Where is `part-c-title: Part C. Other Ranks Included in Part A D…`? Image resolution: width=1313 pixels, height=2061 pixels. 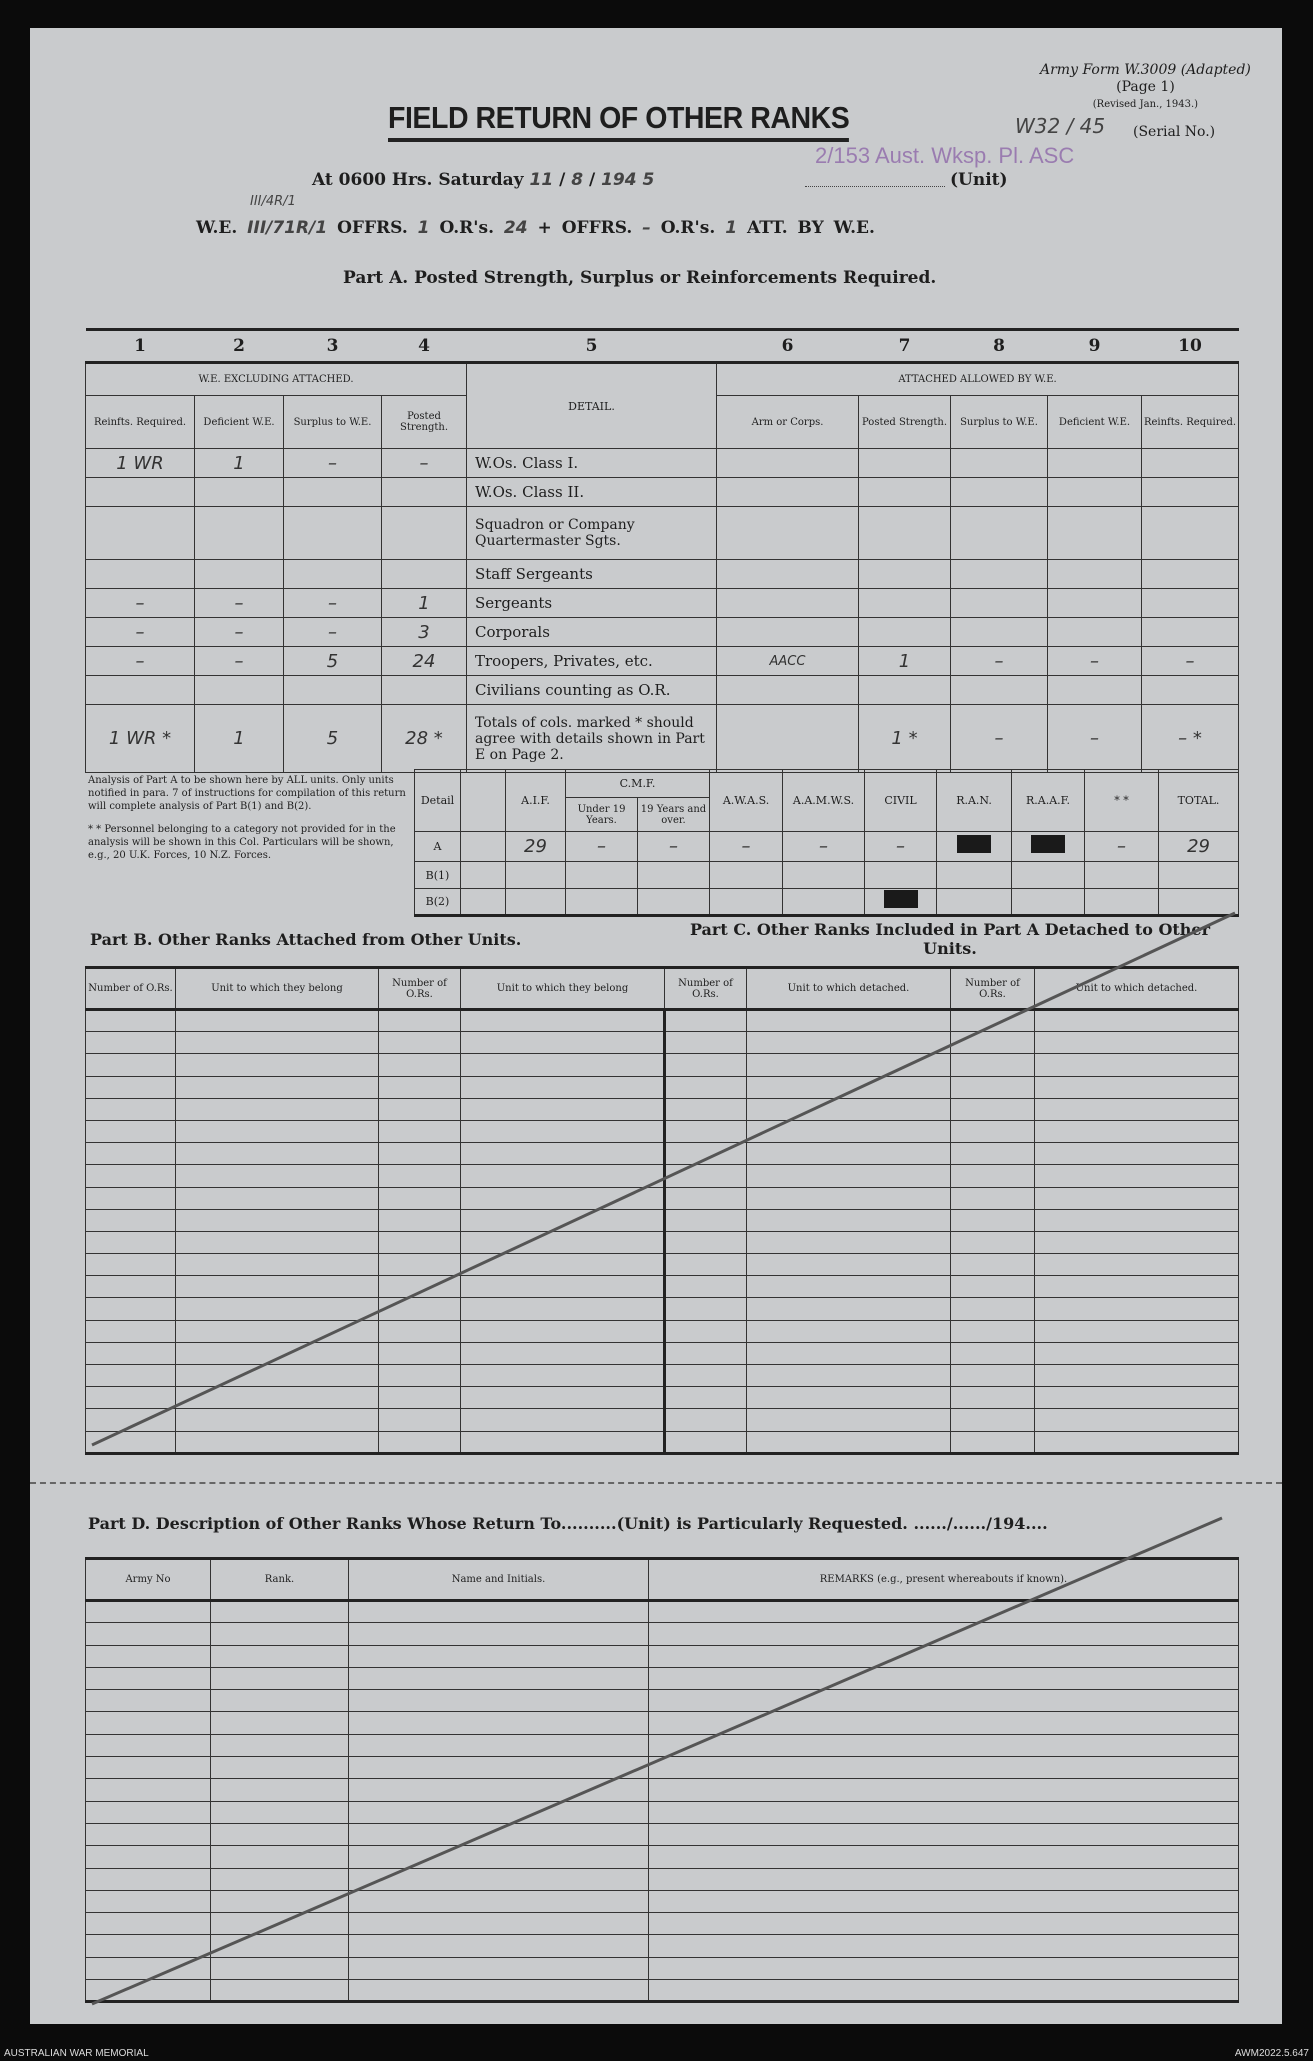
part-c-title: Part C. Other Ranks Included in Part A D… is located at coordinates (950, 939).